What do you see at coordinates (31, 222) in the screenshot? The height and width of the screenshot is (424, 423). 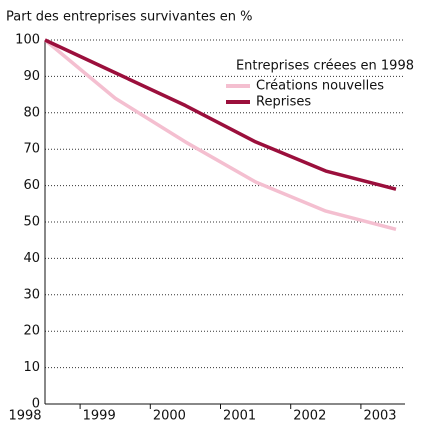 I see `y-tick-label: 50` at bounding box center [31, 222].